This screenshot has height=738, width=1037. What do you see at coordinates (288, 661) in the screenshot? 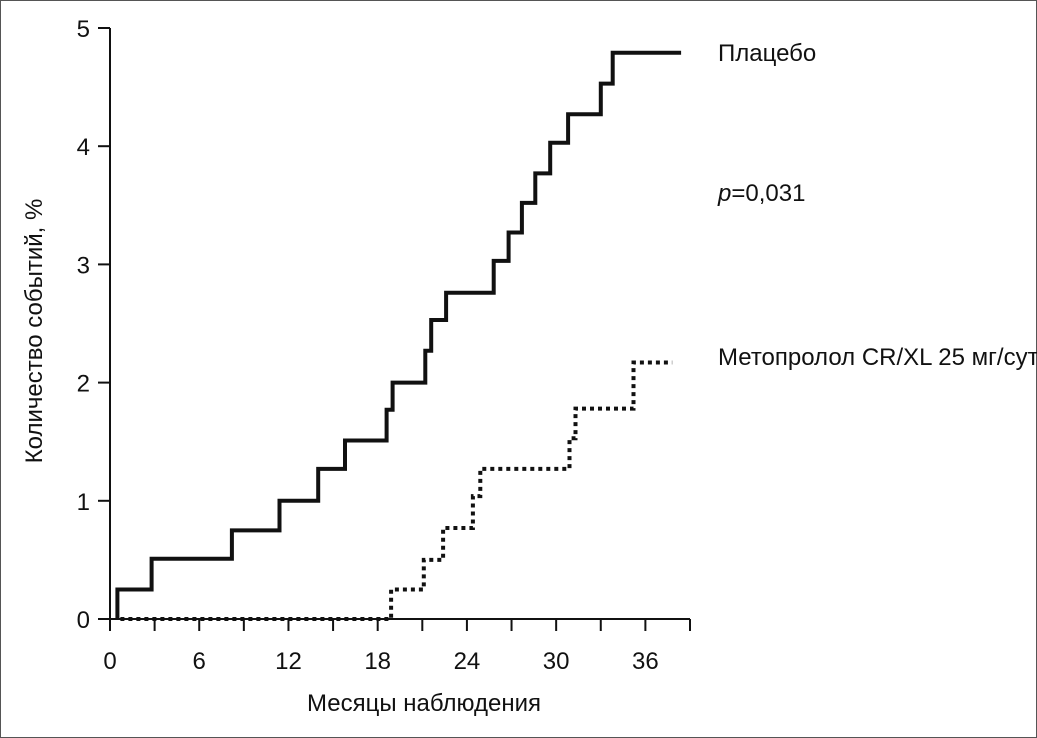
I see `x-tick-label: 12` at bounding box center [288, 661].